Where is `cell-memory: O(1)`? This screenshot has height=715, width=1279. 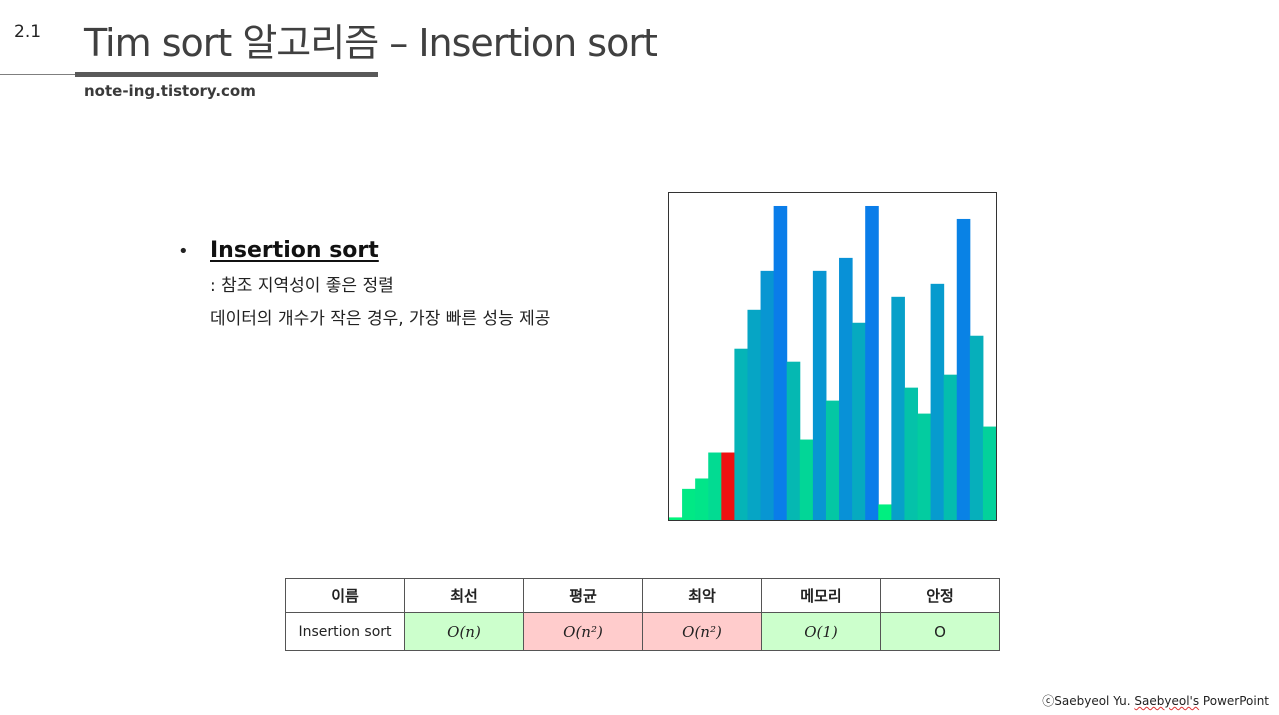 cell-memory: O(1) is located at coordinates (821, 631).